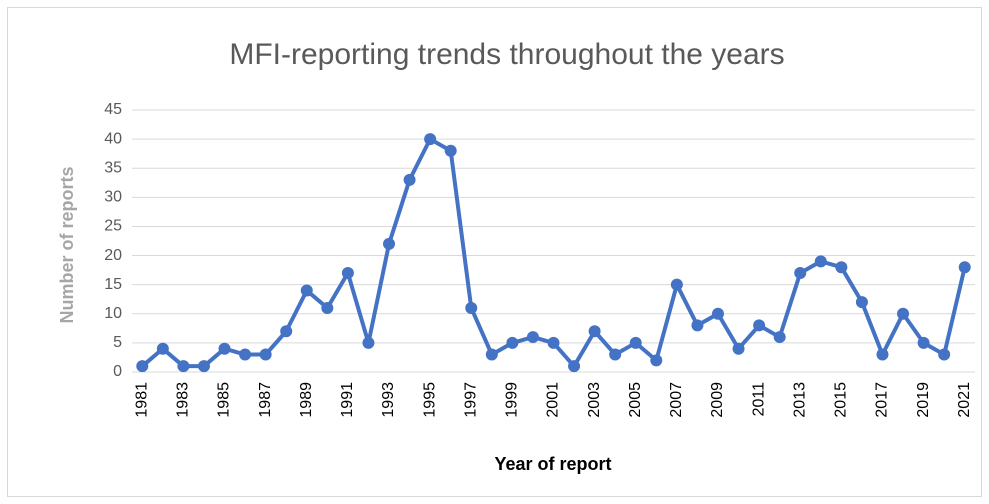 The width and height of the screenshot is (989, 504). I want to click on y-tick-label: 20, so click(113, 255).